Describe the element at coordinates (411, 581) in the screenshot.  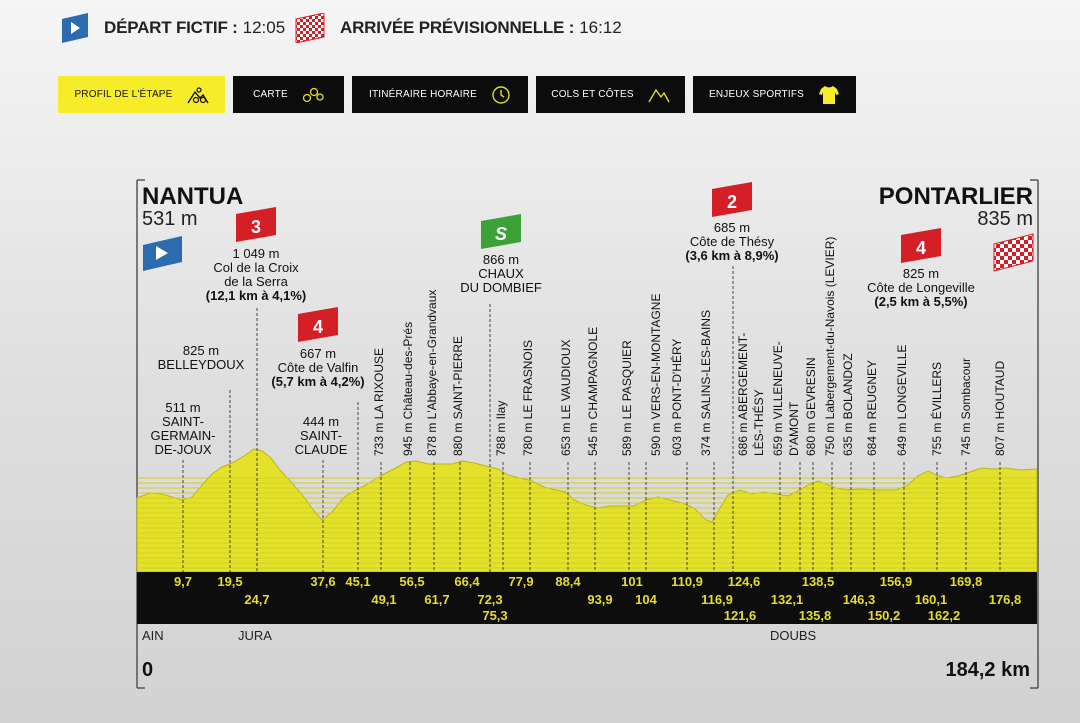
I see `km-label: 56,5` at that location.